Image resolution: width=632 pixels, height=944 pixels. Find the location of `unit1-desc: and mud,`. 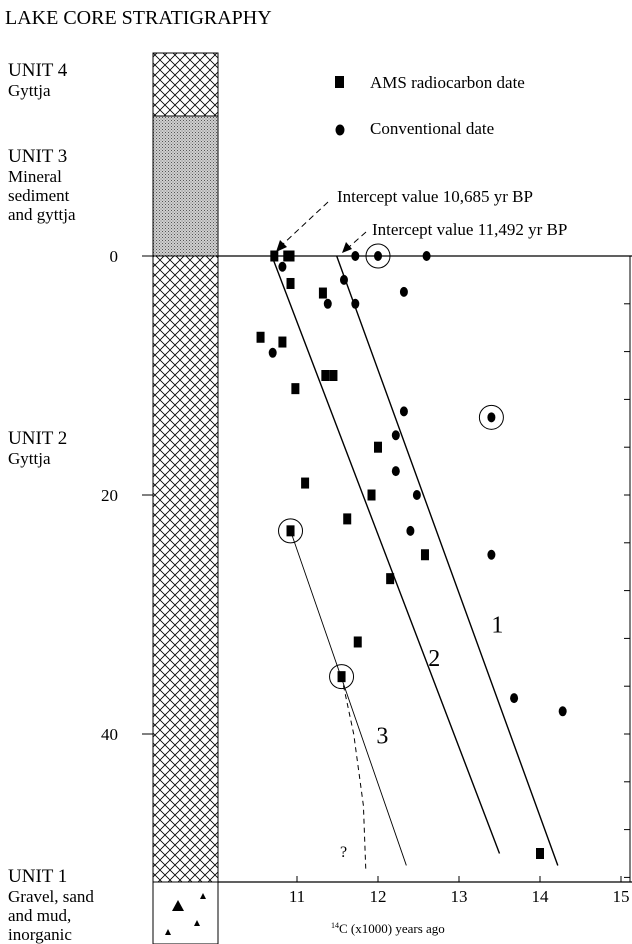

unit1-desc: and mud, is located at coordinates (39, 915).